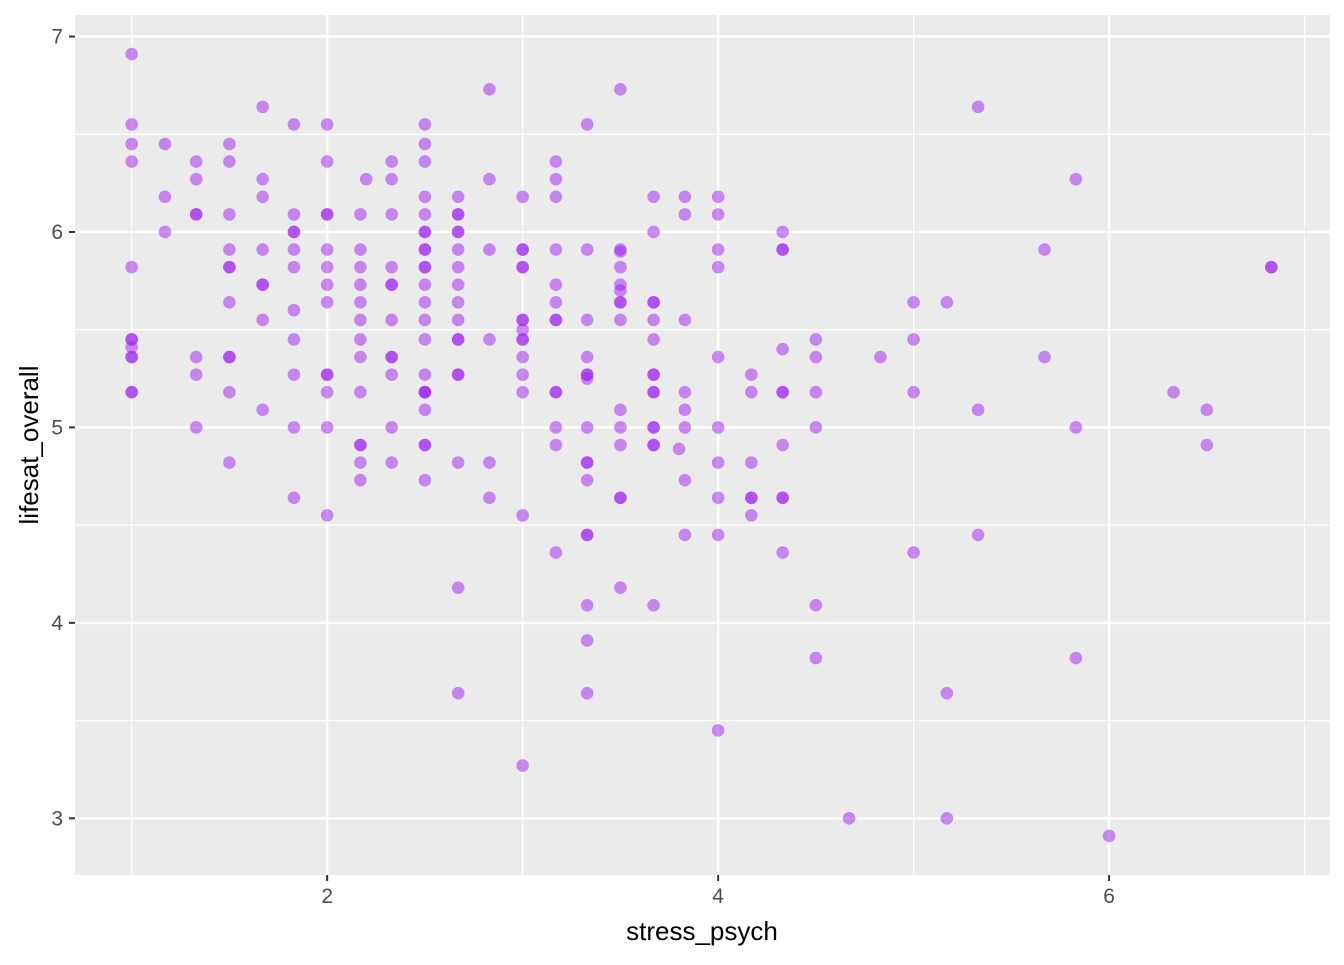 Image resolution: width=1344 pixels, height=965 pixels. I want to click on y-tick-label: 7, so click(57, 37).